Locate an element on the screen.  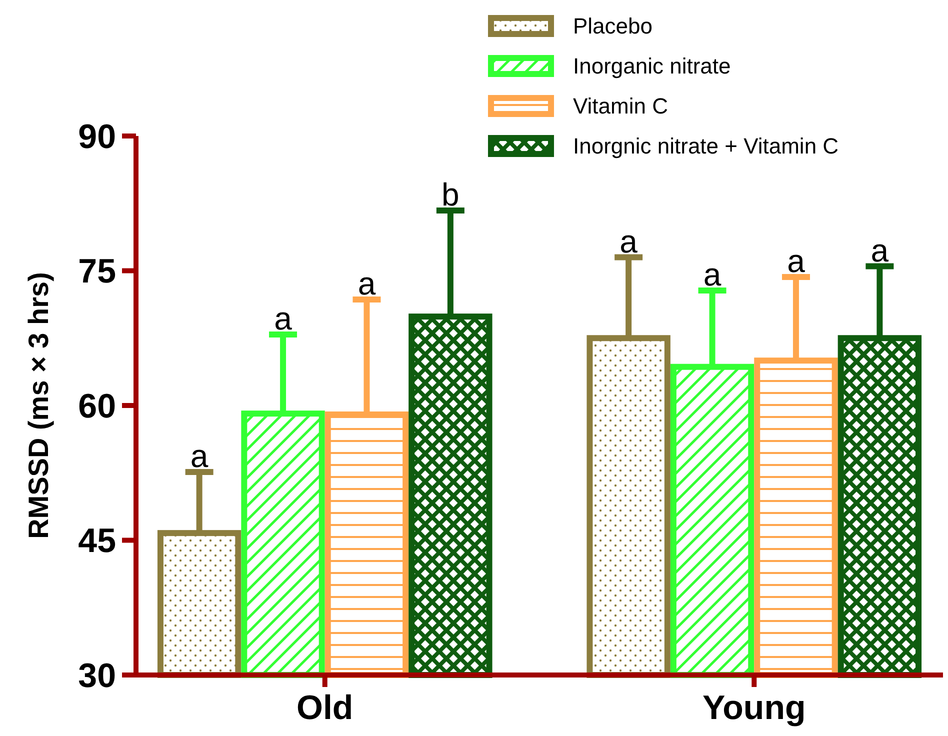
legend-label: Vitamin C is located at coordinates (620, 106).